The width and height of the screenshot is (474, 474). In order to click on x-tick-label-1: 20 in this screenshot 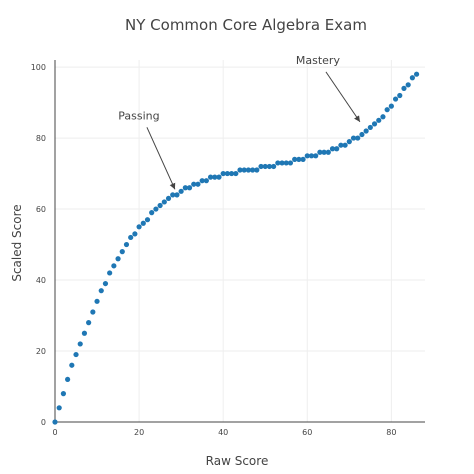, I will do `click(139, 432)`.